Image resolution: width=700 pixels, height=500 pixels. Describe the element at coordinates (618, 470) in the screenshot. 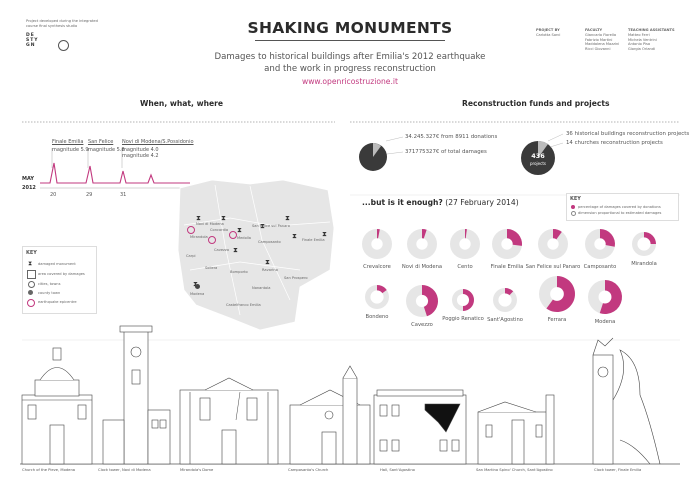

I see `building-caption-7: Clock tower, Finale Emilia` at that location.